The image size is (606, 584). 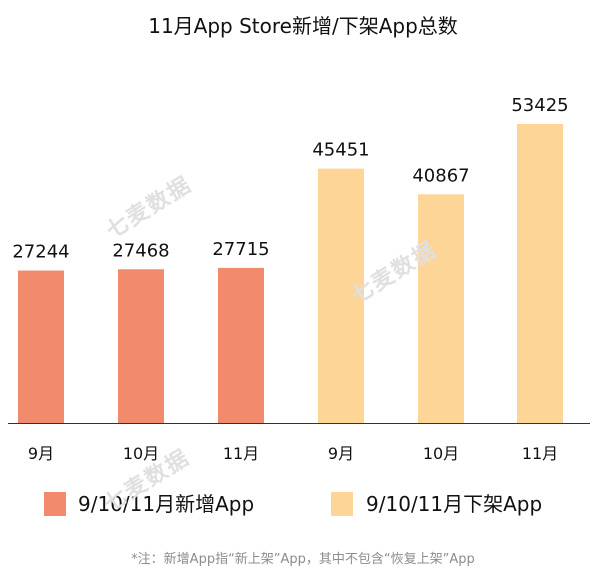 I want to click on legend-label: 9/10/11月新增App, so click(x=166, y=504).